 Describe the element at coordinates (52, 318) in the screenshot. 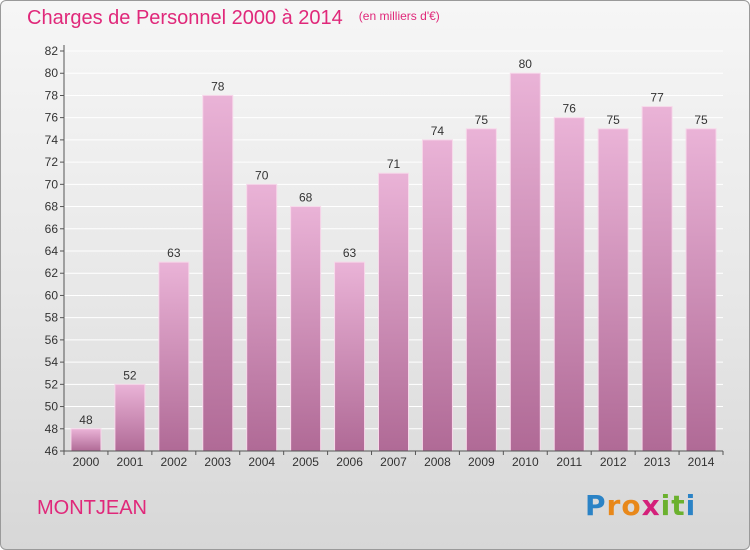

I see `y-tick-label: 58` at that location.